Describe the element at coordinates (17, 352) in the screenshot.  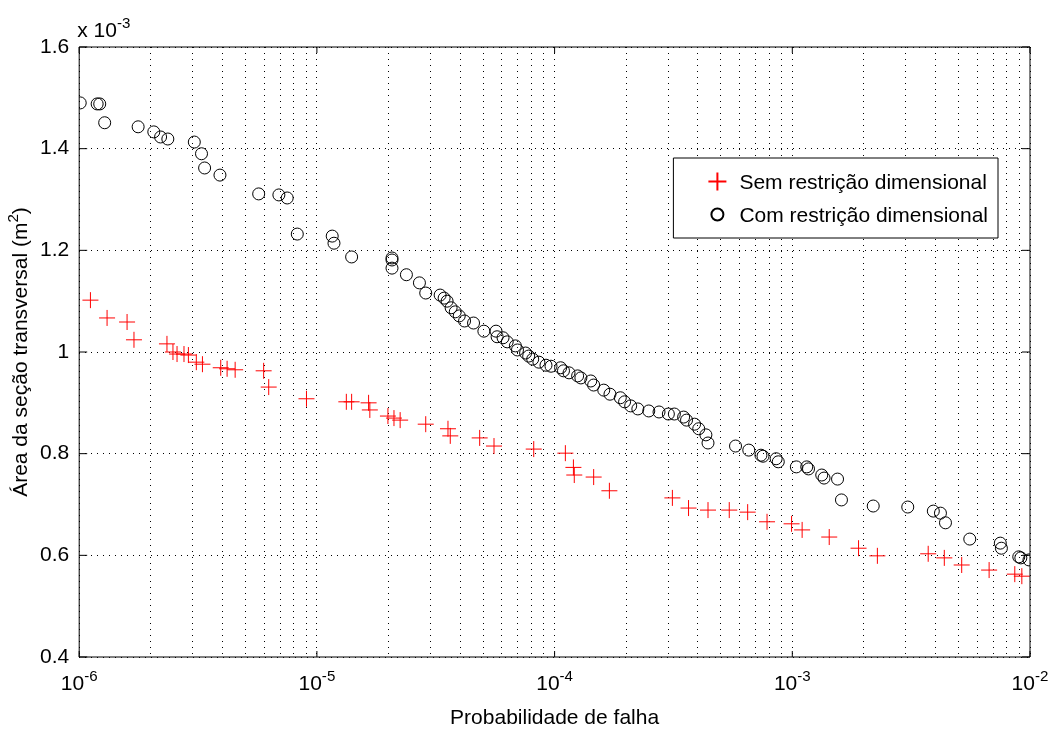
I see `y-axis-title: Área da seção transversal (m2)` at that location.